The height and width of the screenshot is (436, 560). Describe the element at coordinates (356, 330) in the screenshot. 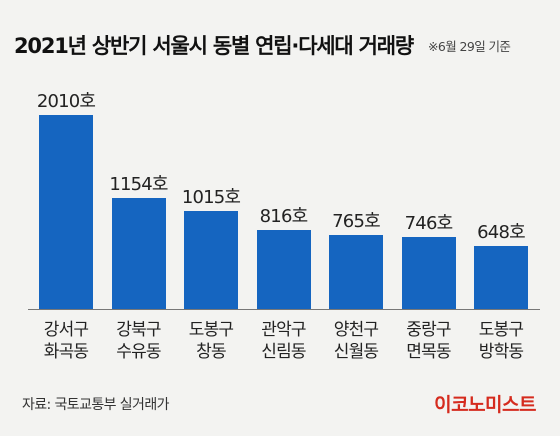

I see `category-label-line: 양천구` at that location.